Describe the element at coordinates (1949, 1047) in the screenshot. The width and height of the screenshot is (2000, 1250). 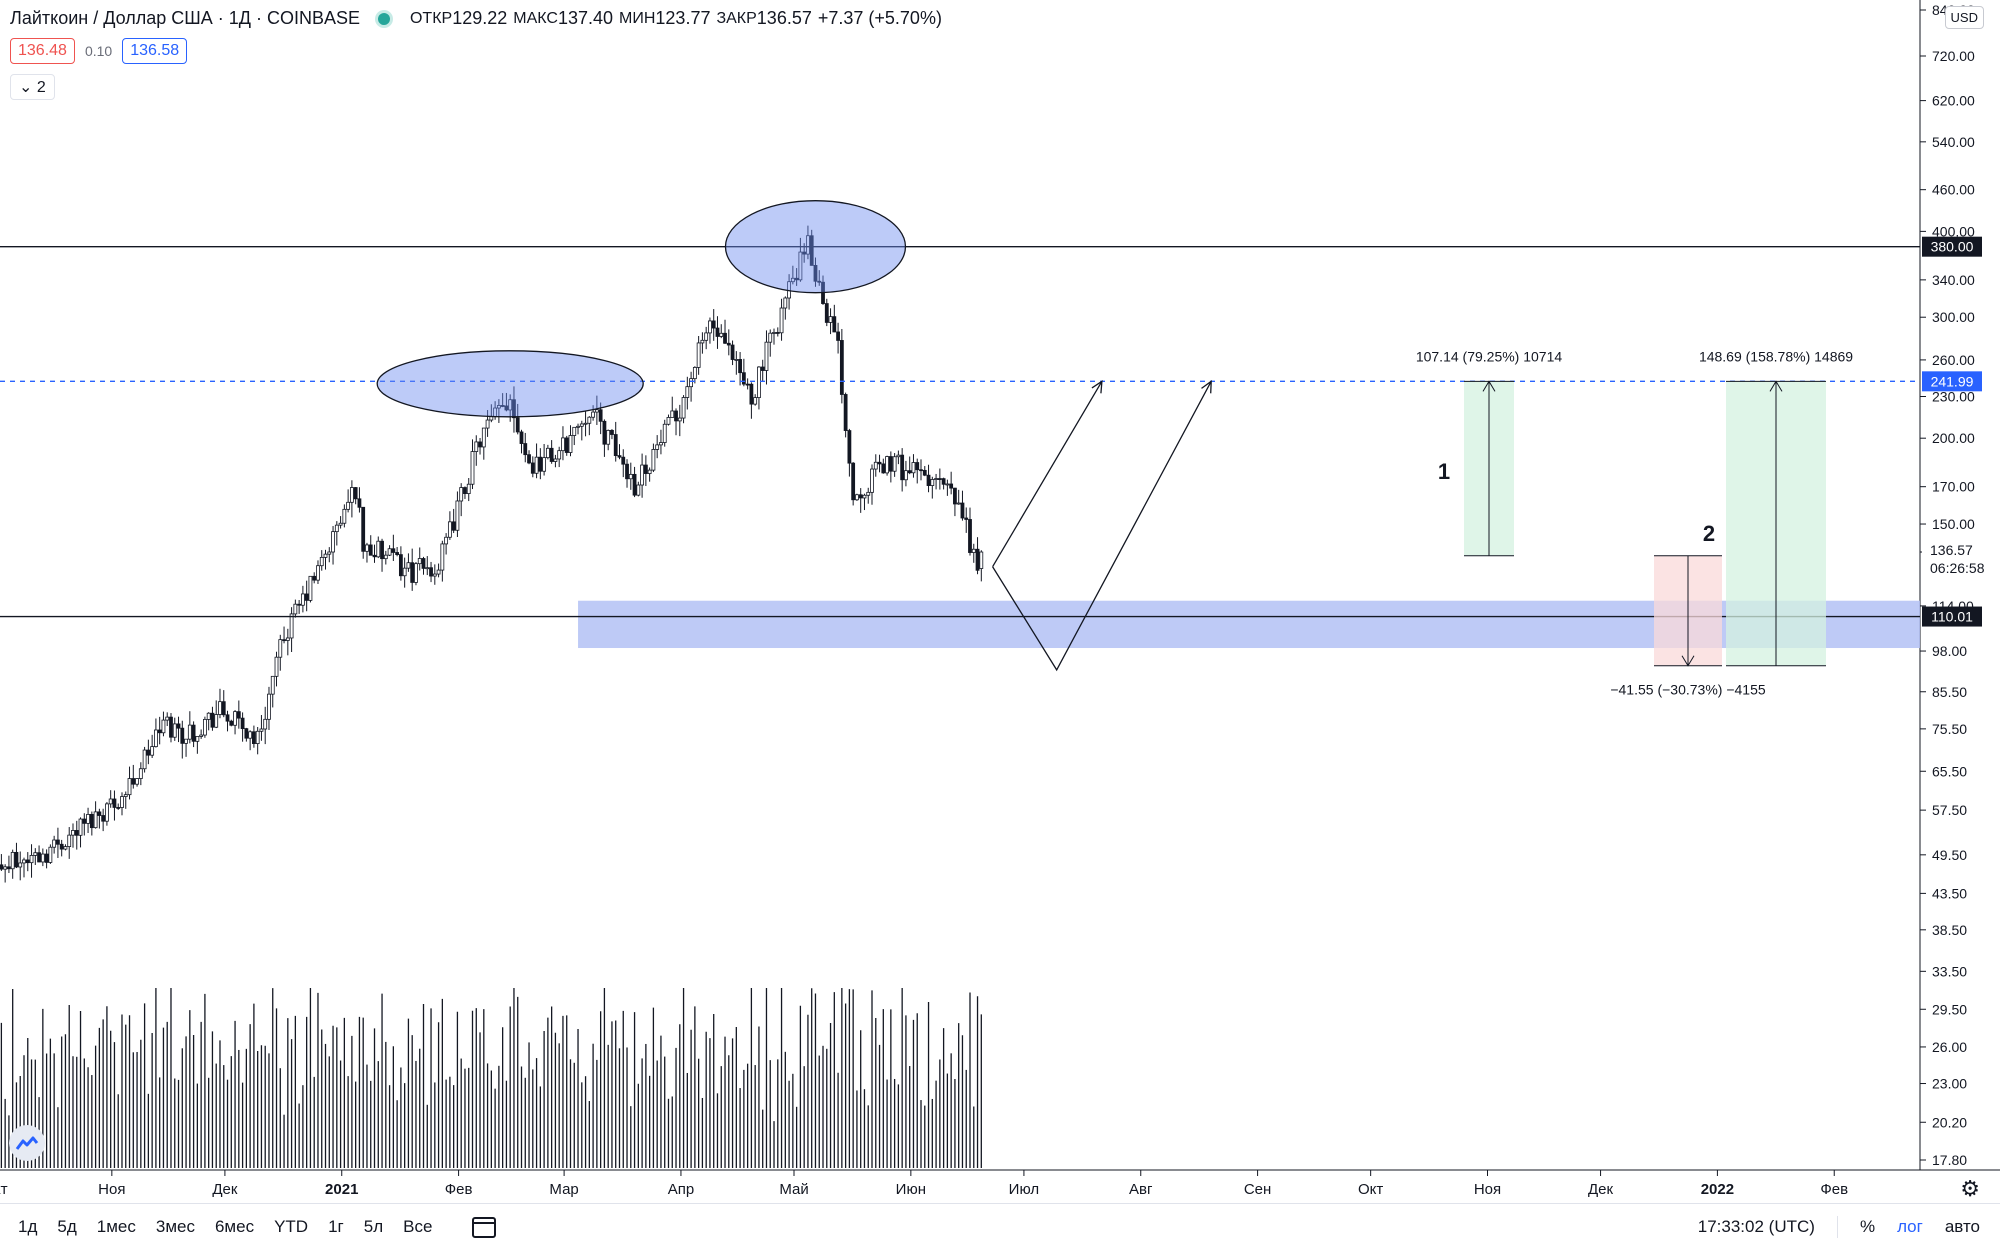
I see `price-tick-label: 26.00` at that location.